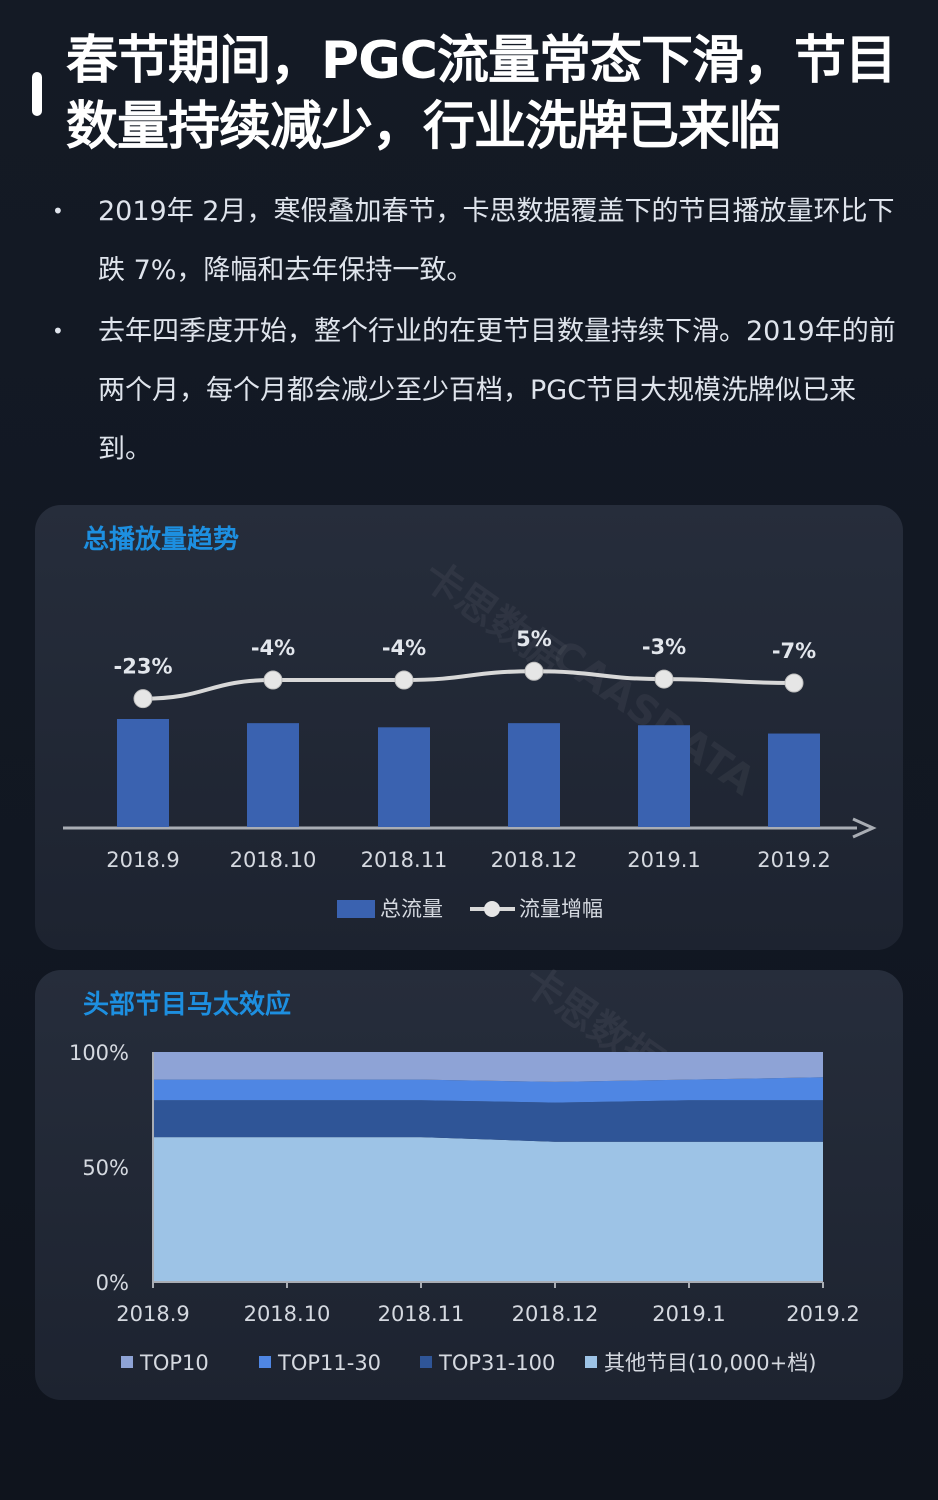 Image resolution: width=938 pixels, height=1500 pixels. What do you see at coordinates (143, 667) in the screenshot?
I see `data-label: -23%` at bounding box center [143, 667].